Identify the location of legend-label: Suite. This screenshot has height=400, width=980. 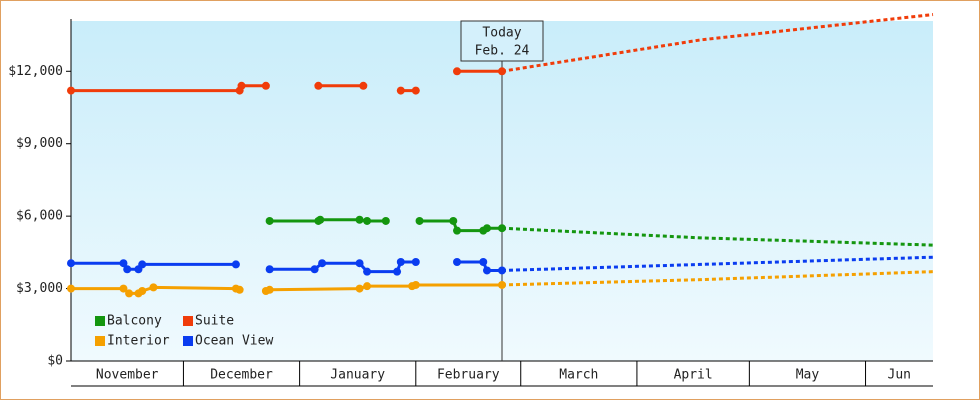
(214, 321).